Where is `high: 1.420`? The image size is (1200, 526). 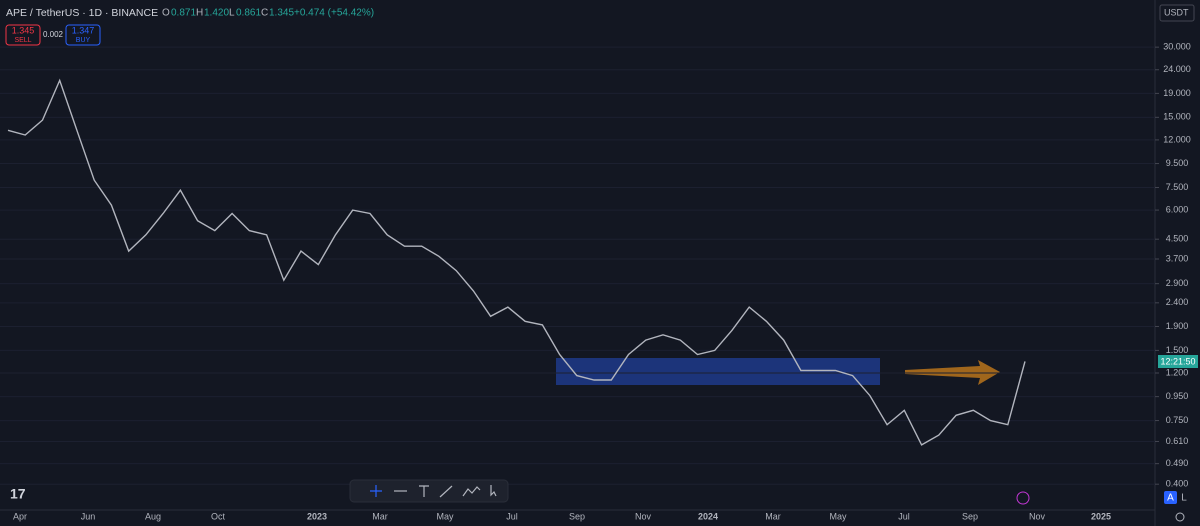 high: 1.420 is located at coordinates (216, 13).